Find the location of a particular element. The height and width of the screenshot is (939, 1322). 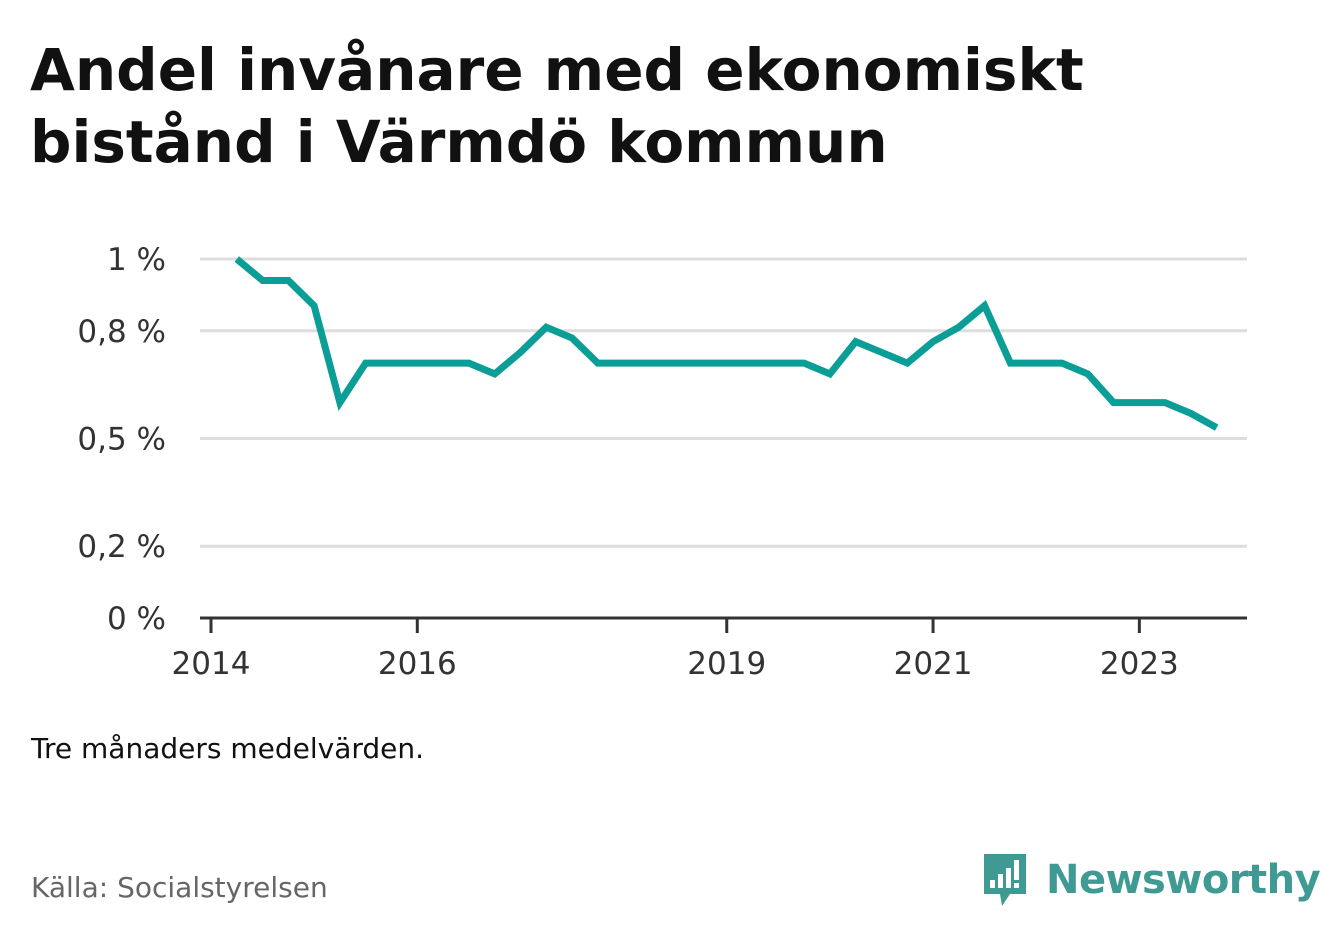

x-axis is located at coordinates (723, 624).